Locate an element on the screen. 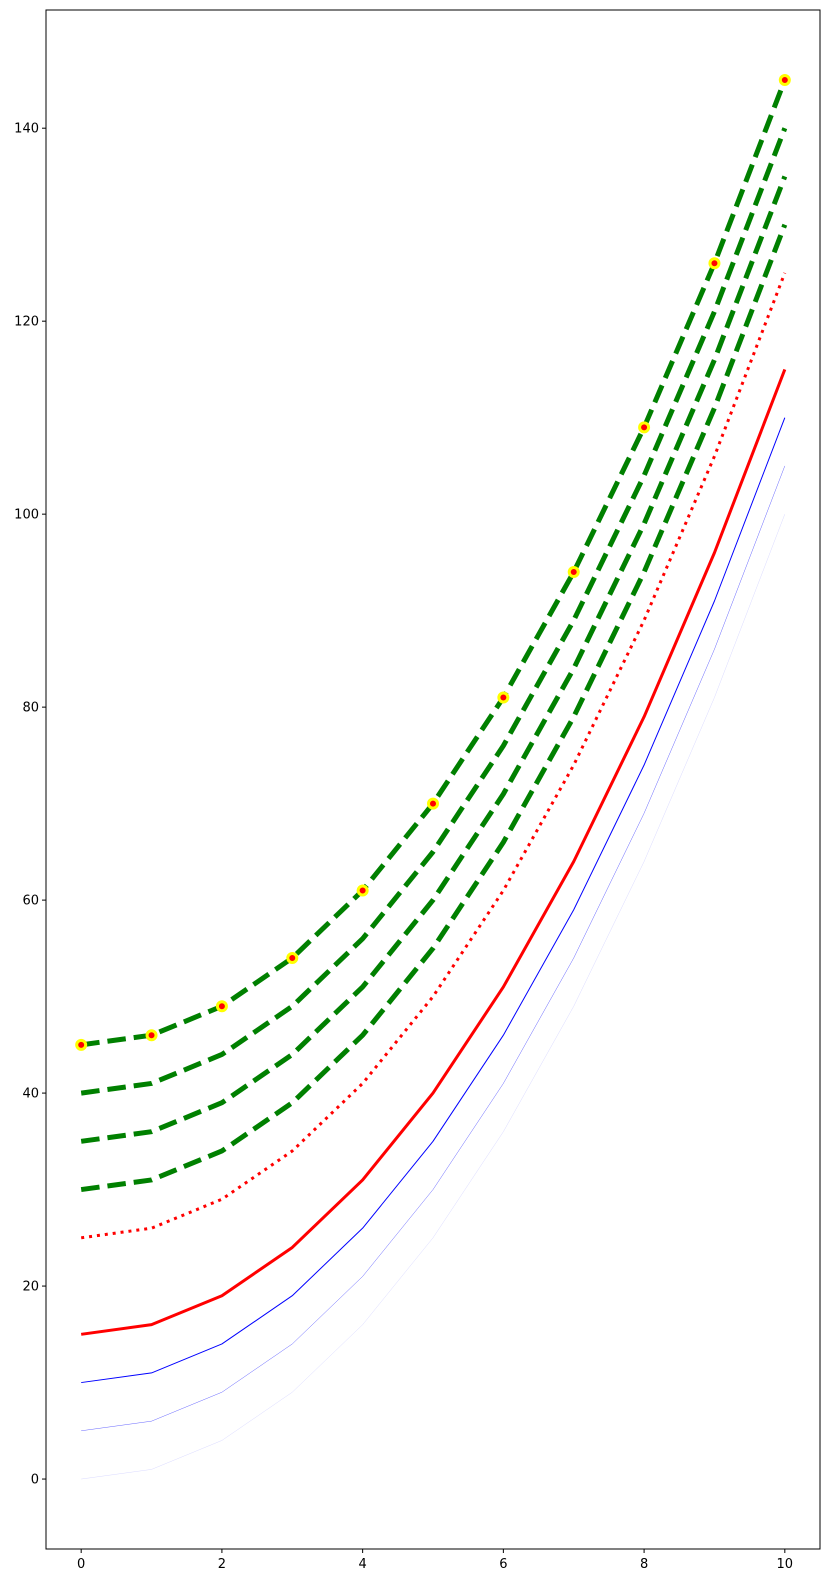  x-tick-label-10: 10 is located at coordinates (785, 1564).